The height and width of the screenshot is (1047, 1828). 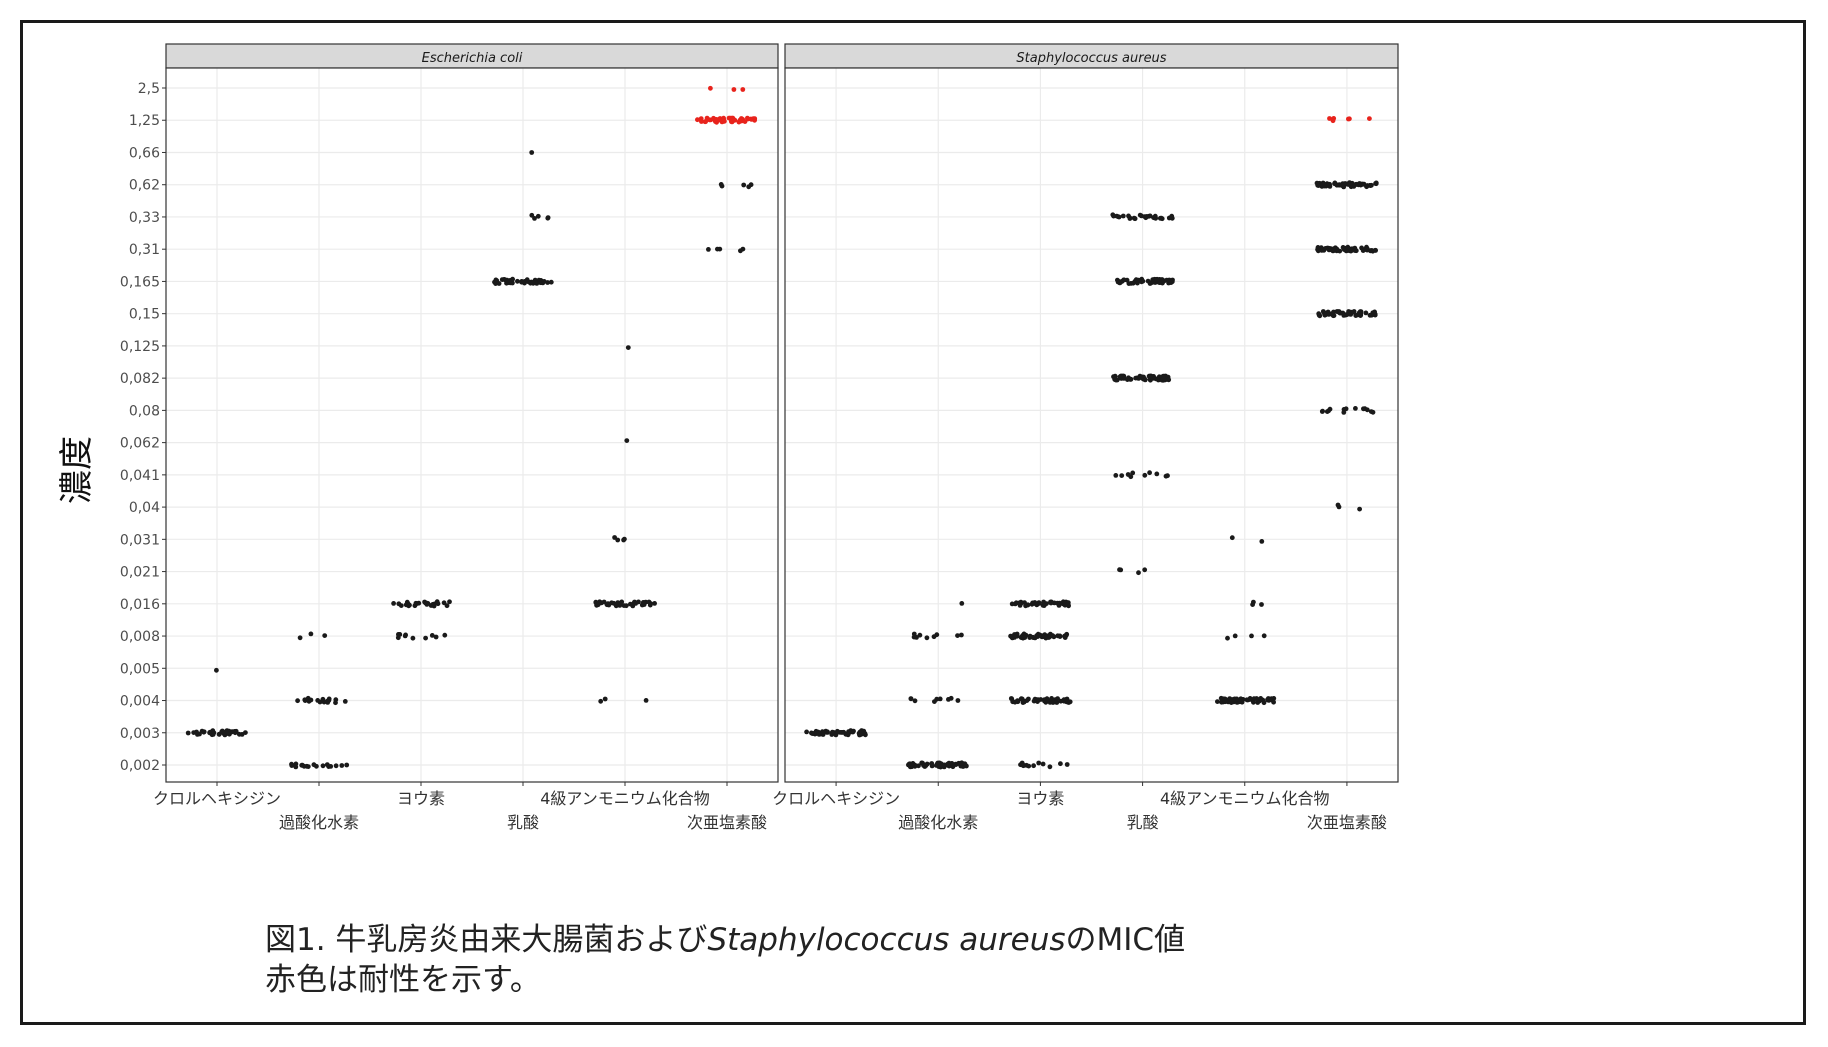 What do you see at coordinates (140, 766) in the screenshot?
I see `y-tick-label: 0,002` at bounding box center [140, 766].